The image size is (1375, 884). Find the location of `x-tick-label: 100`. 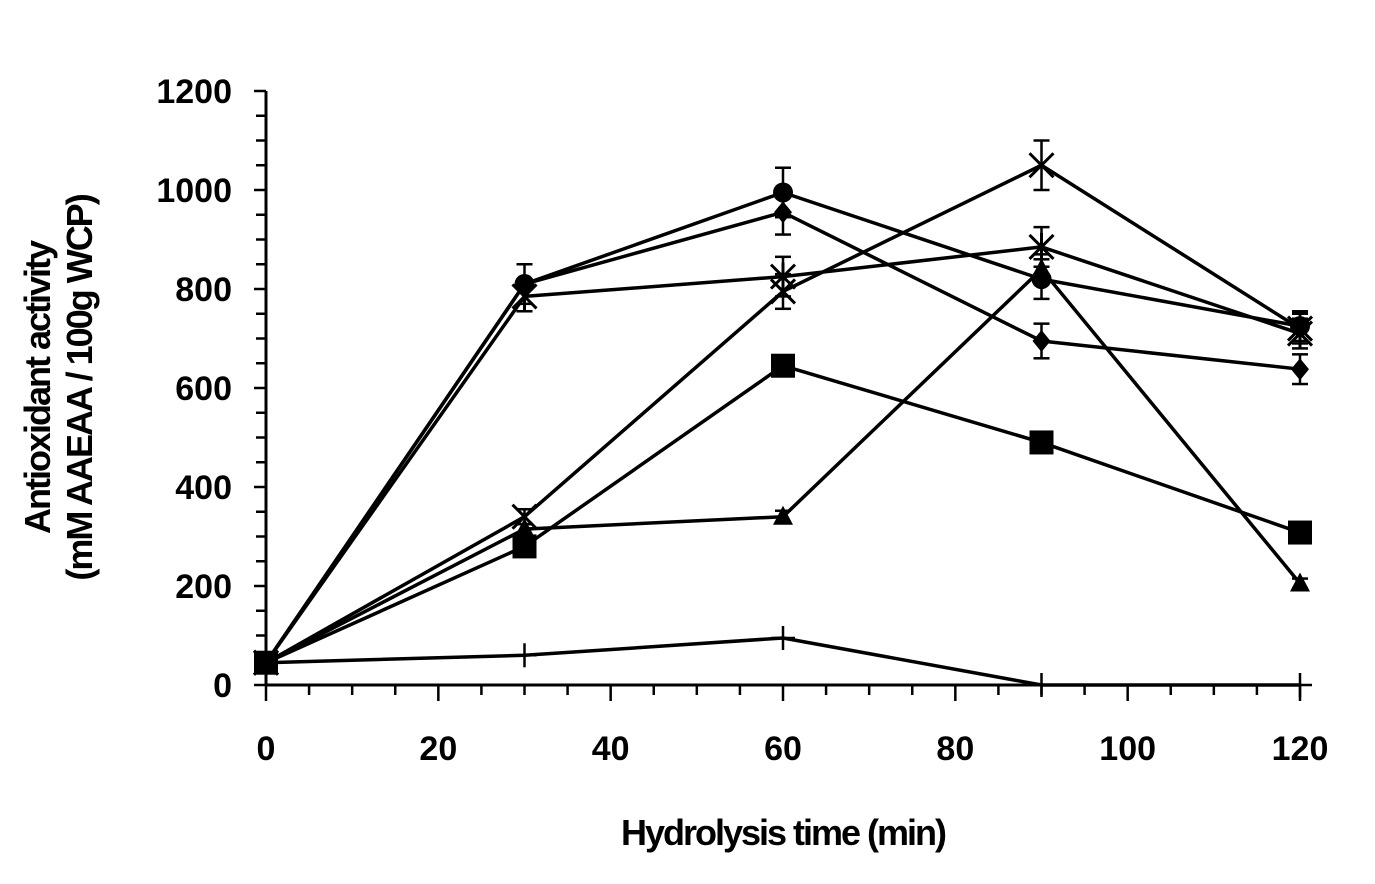

x-tick-label: 100 is located at coordinates (1127, 749).